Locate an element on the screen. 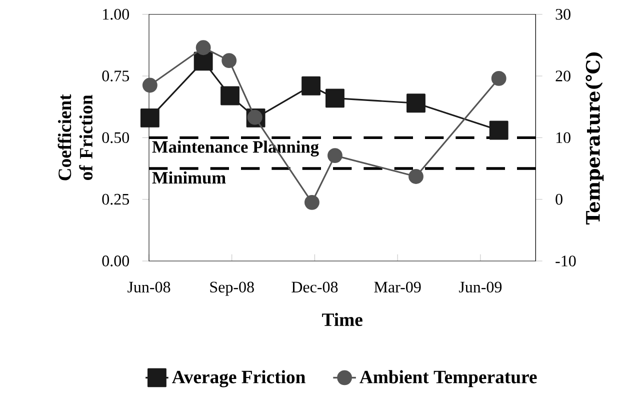  y-tick-label: 1.00 is located at coordinates (116, 14).